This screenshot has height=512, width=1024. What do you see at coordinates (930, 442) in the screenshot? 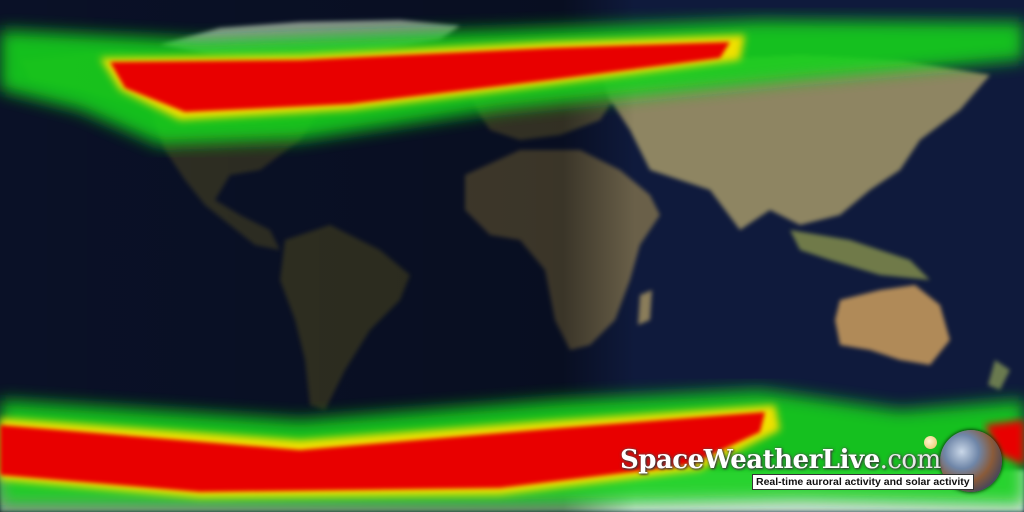
I see `sun-icon` at bounding box center [930, 442].